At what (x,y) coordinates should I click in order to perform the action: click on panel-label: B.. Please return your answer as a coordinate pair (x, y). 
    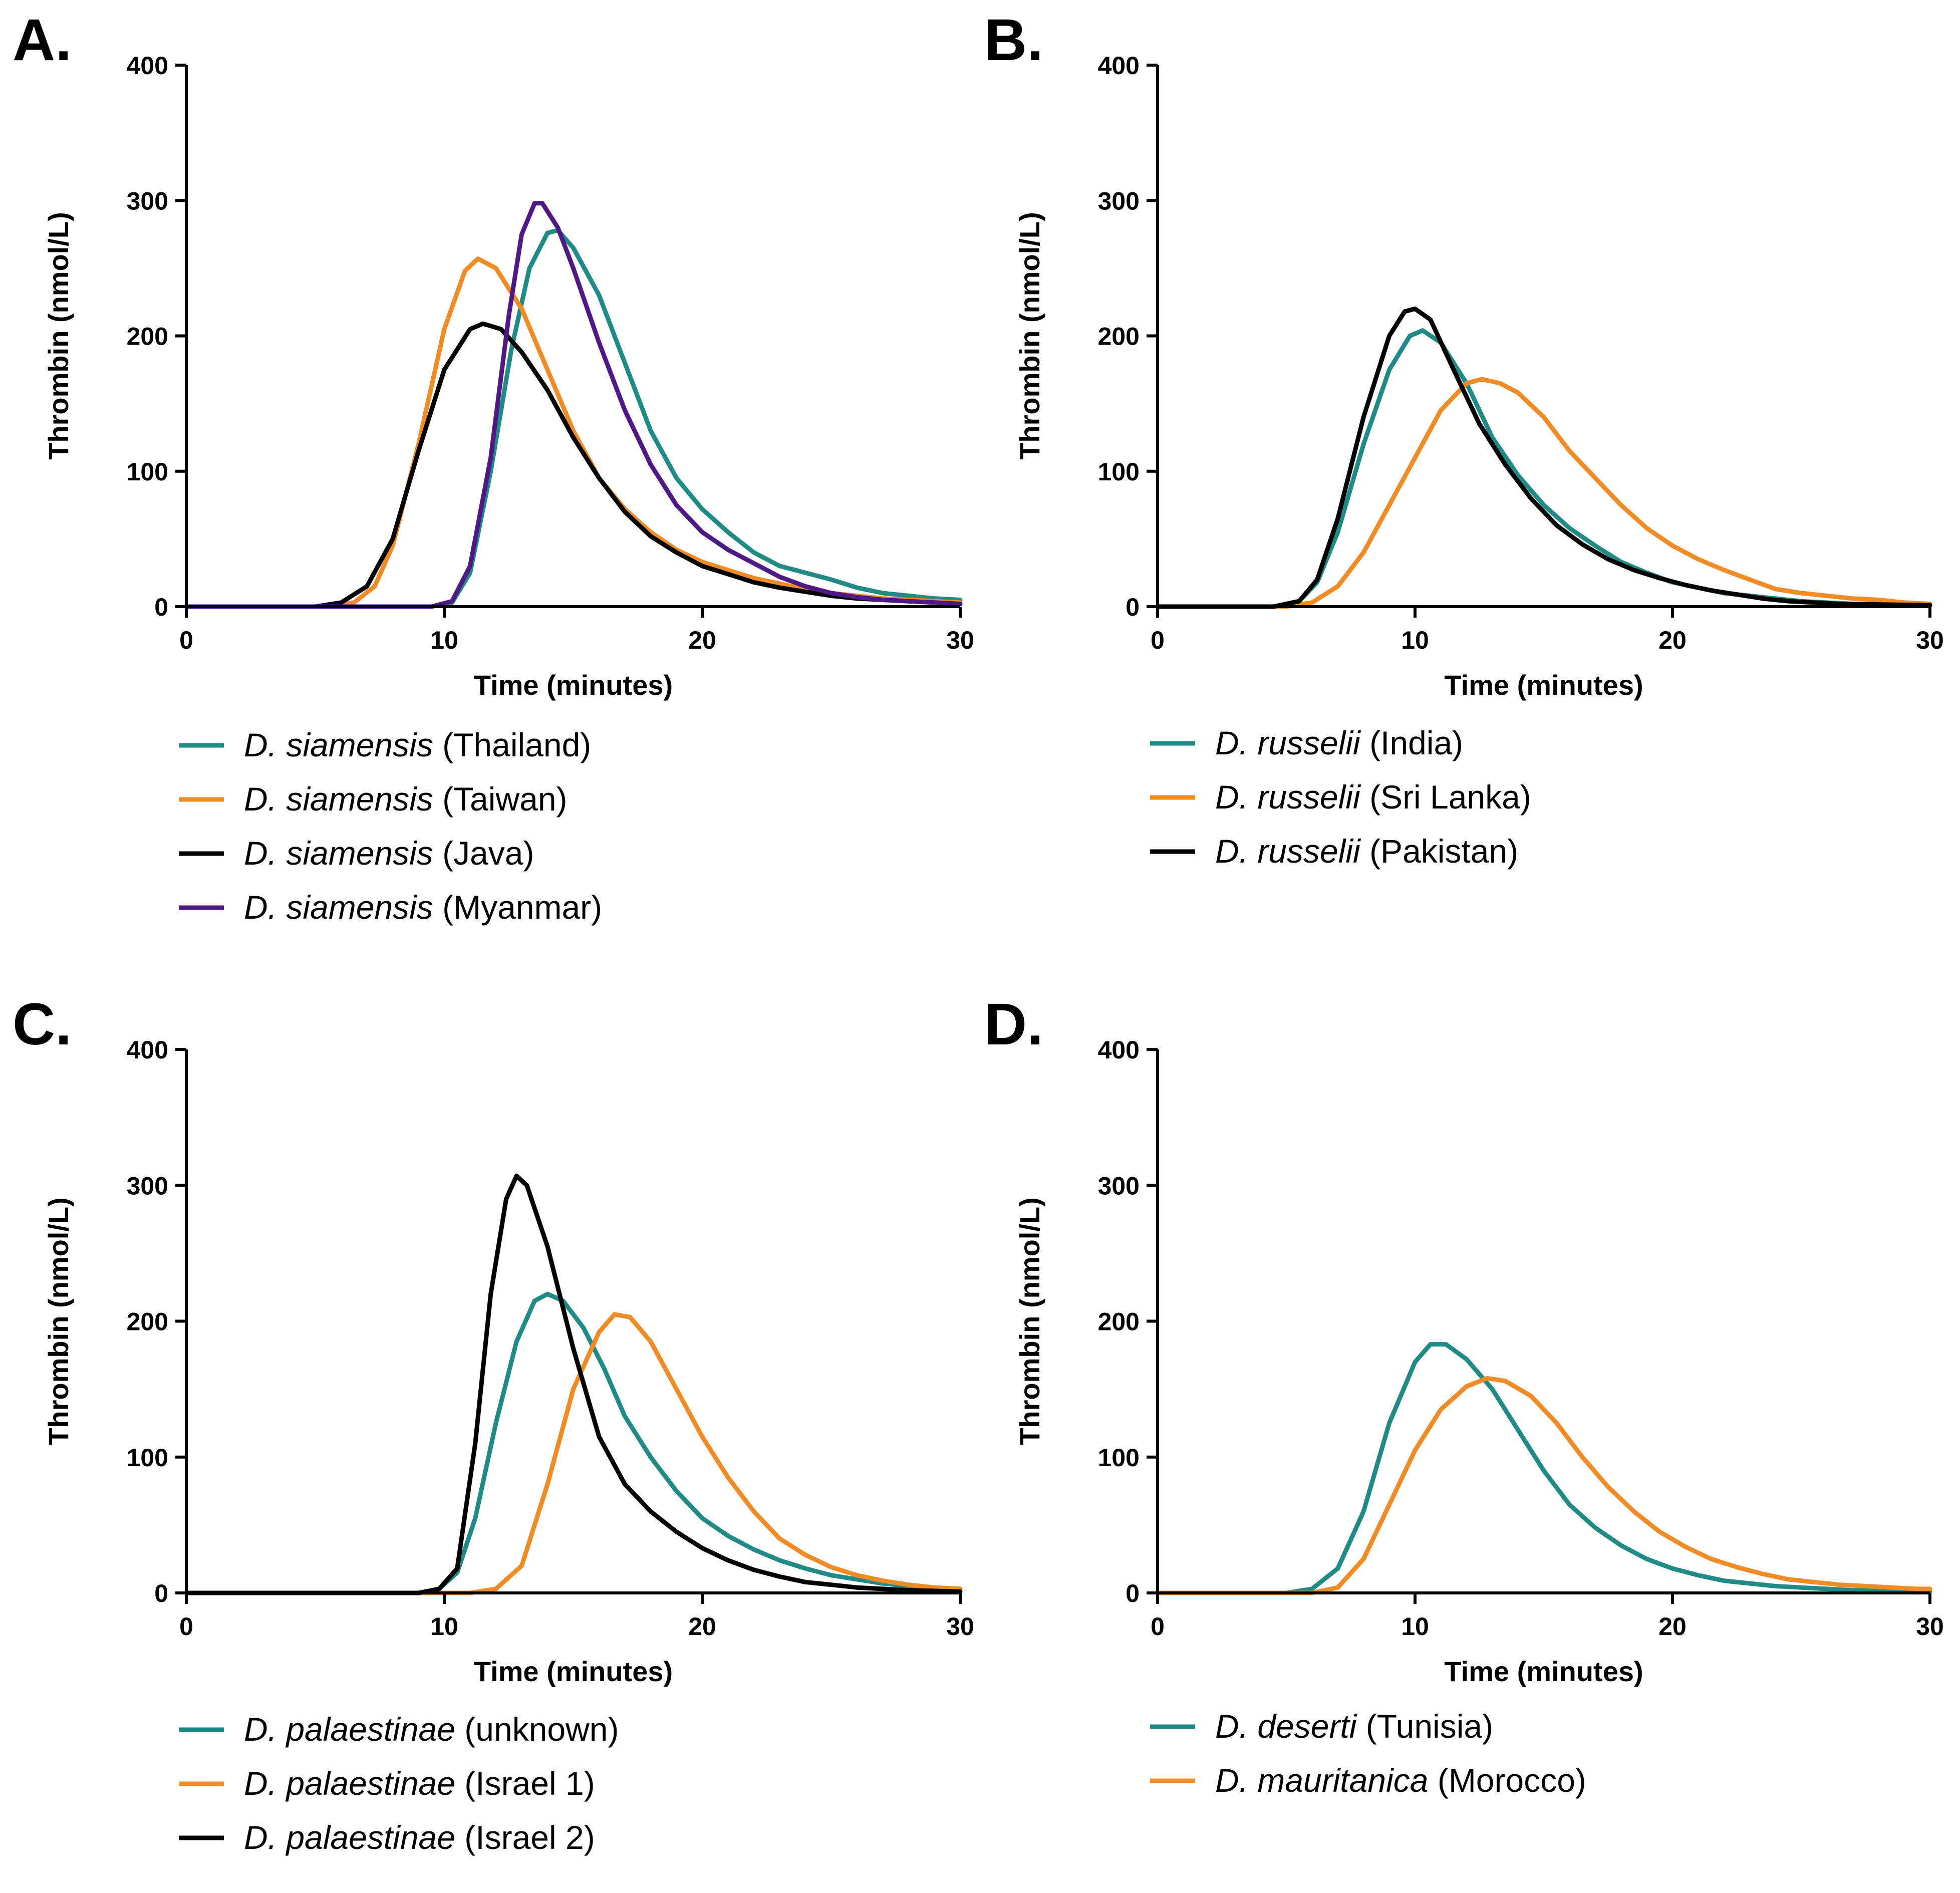
    Looking at the image, I should click on (1013, 40).